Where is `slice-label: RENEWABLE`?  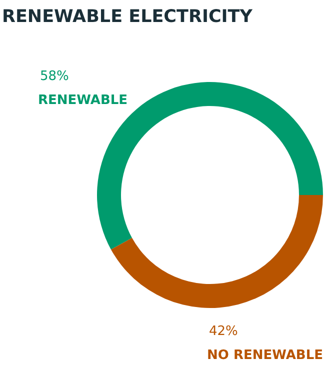
slice-label: RENEWABLE is located at coordinates (83, 100).